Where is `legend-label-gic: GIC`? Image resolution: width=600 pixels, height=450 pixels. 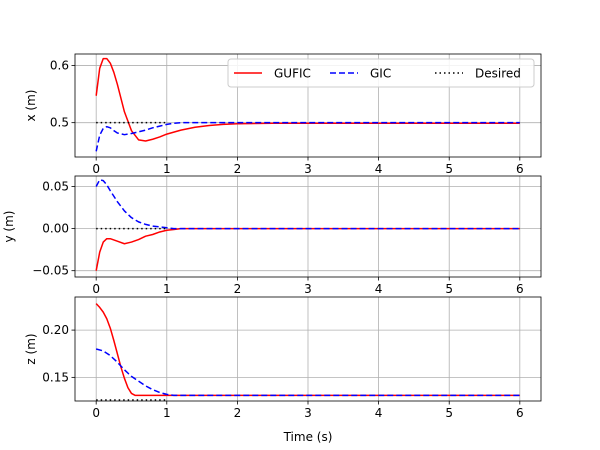 legend-label-gic: GIC is located at coordinates (380, 74).